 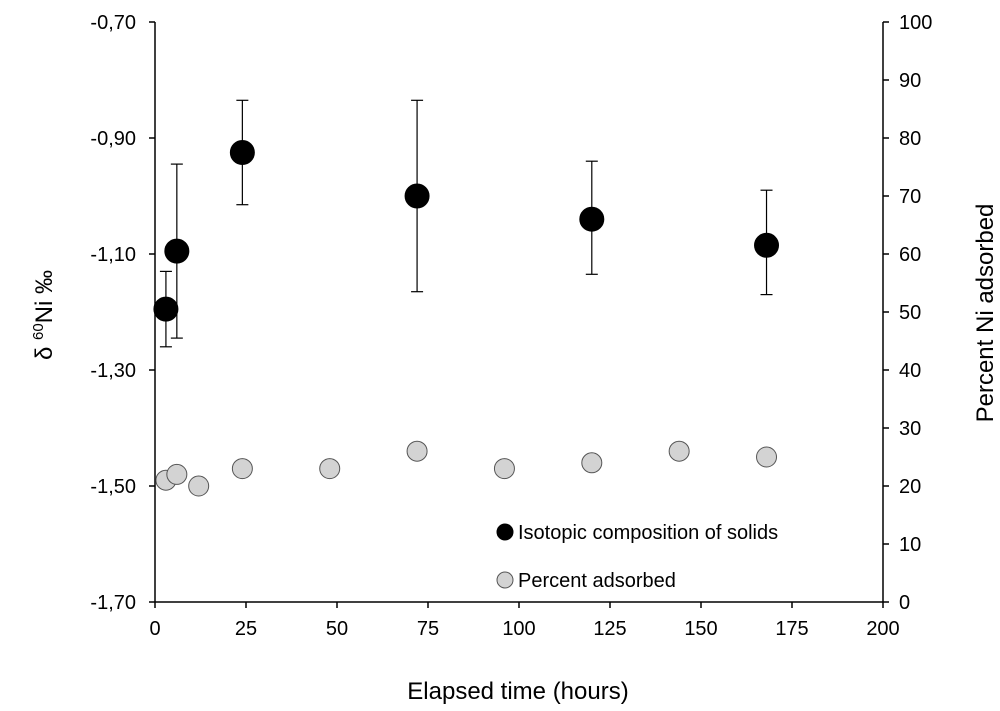 I want to click on y-right-tick-label: 90, so click(x=910, y=81).